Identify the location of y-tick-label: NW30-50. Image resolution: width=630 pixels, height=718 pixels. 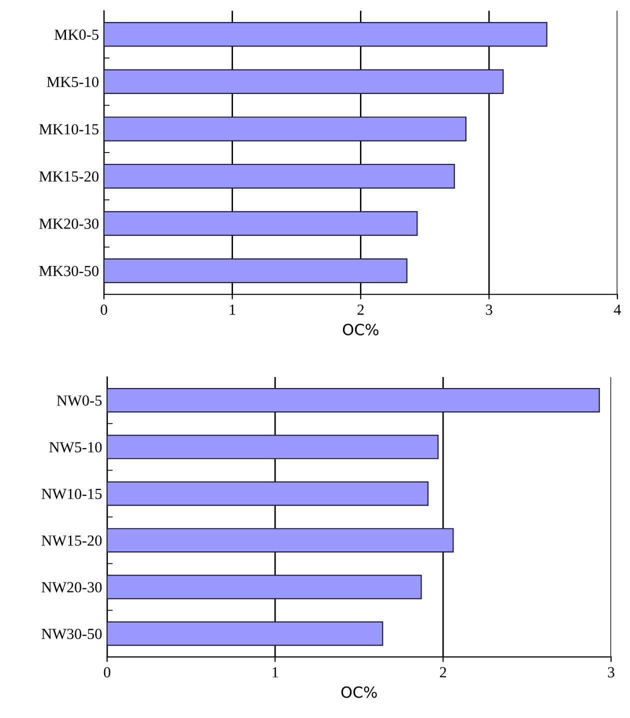
(72, 634).